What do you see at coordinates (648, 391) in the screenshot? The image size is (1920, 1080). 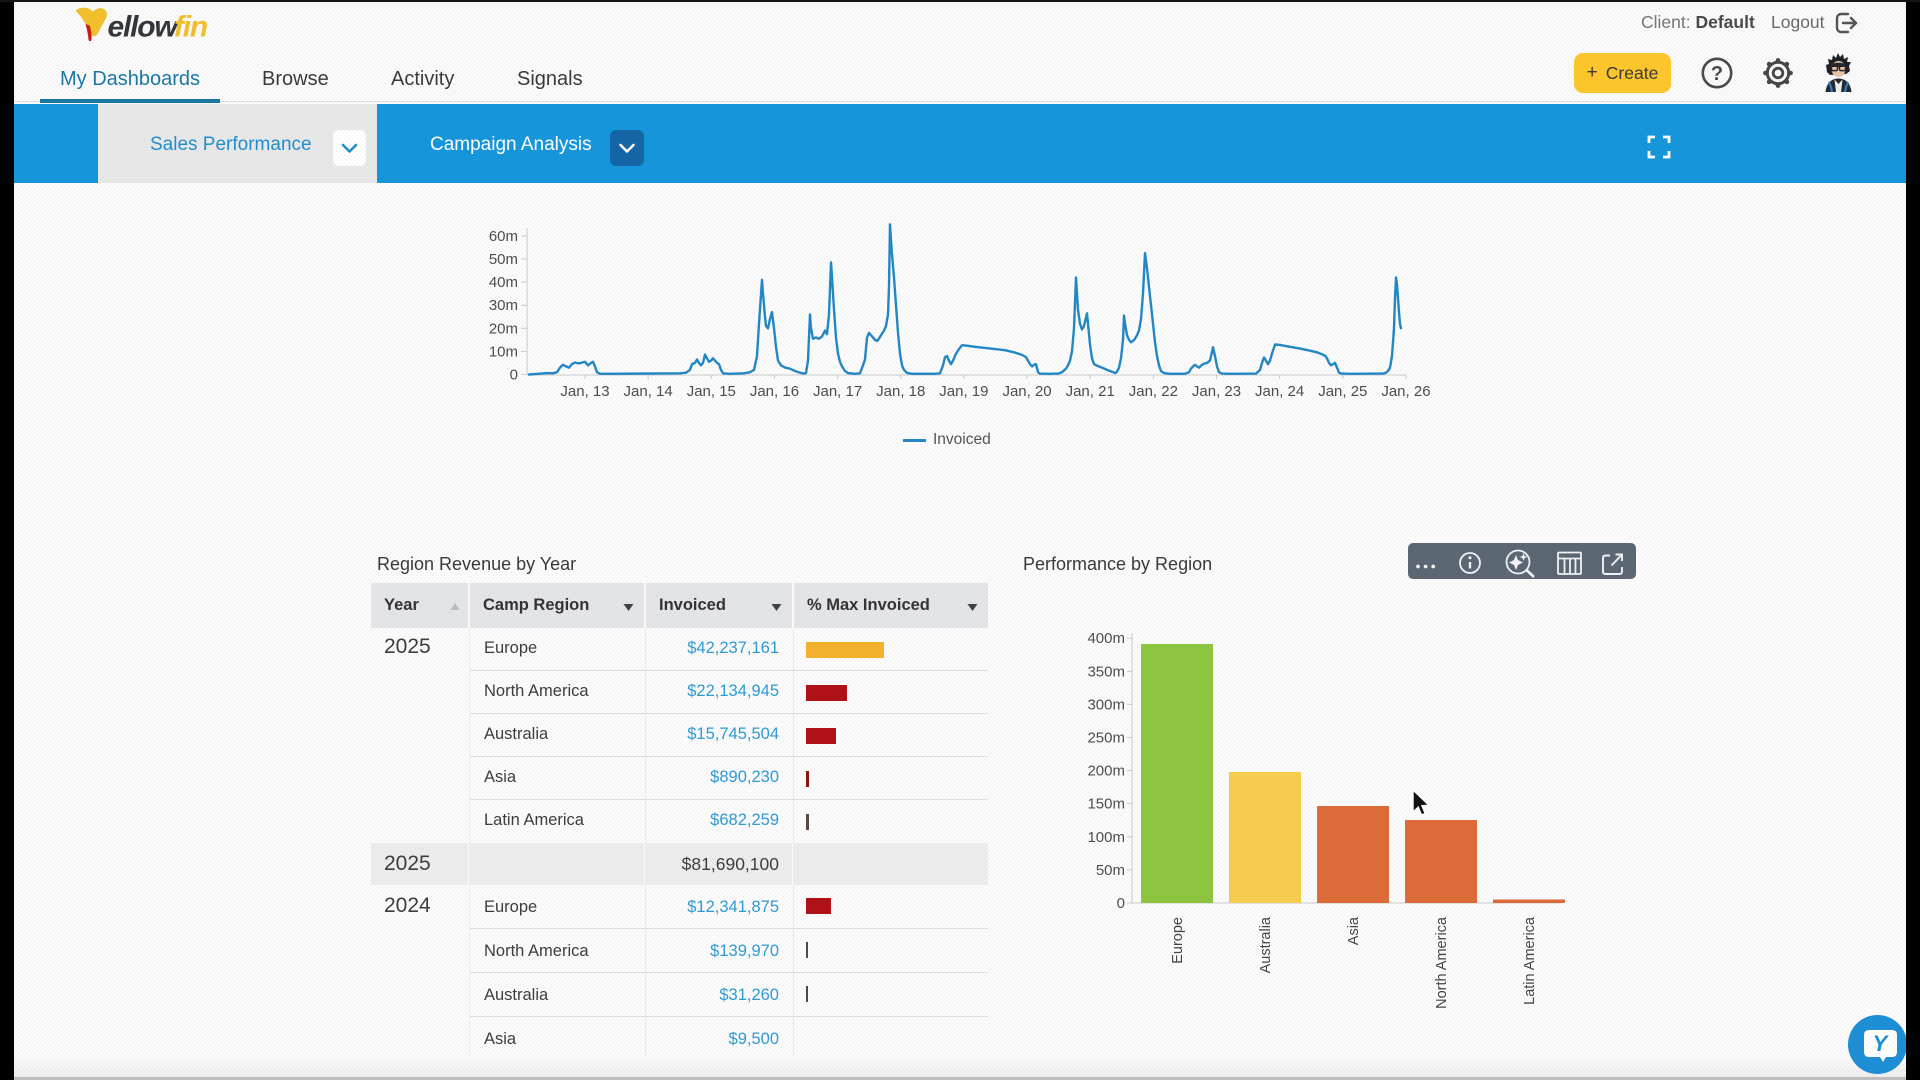 I see `svg-text: Jan, 14` at bounding box center [648, 391].